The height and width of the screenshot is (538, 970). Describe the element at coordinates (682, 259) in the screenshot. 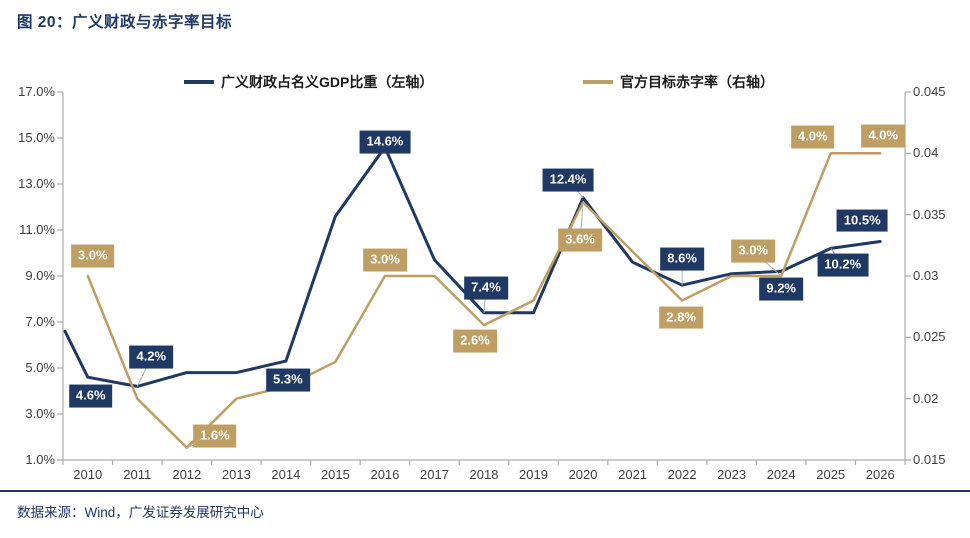

I see `data-label-broad-fiscal-gdp-share-2022: 8.6%` at that location.